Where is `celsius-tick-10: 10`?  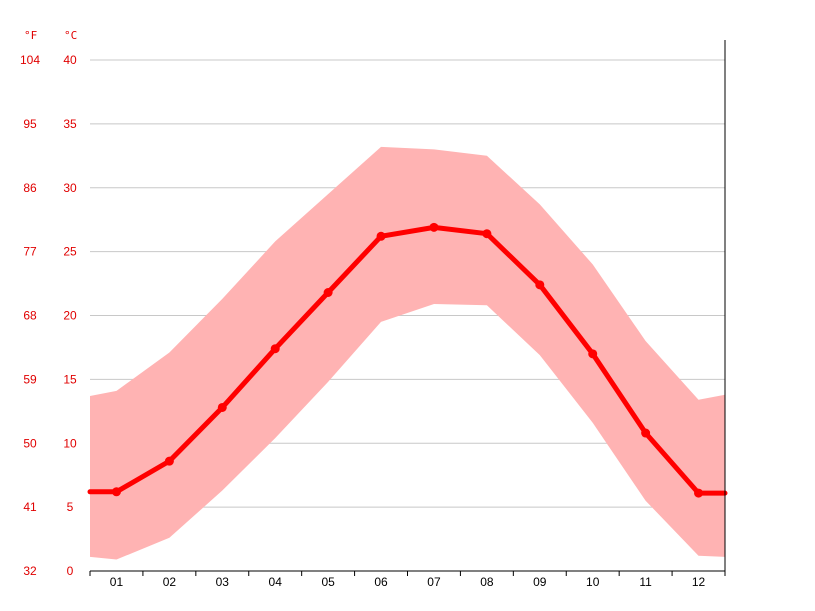 celsius-tick-10: 10 is located at coordinates (70, 443).